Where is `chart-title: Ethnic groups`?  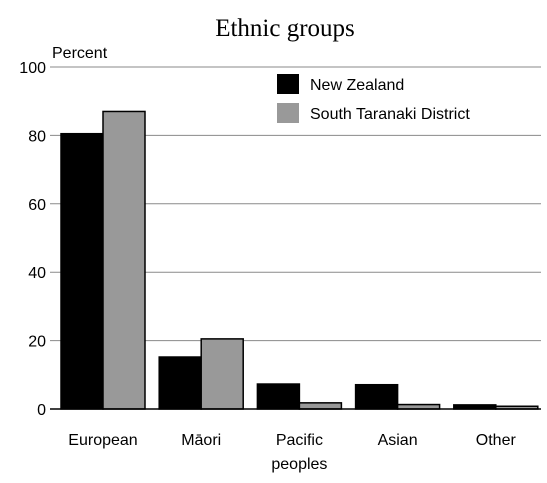 chart-title: Ethnic groups is located at coordinates (285, 28).